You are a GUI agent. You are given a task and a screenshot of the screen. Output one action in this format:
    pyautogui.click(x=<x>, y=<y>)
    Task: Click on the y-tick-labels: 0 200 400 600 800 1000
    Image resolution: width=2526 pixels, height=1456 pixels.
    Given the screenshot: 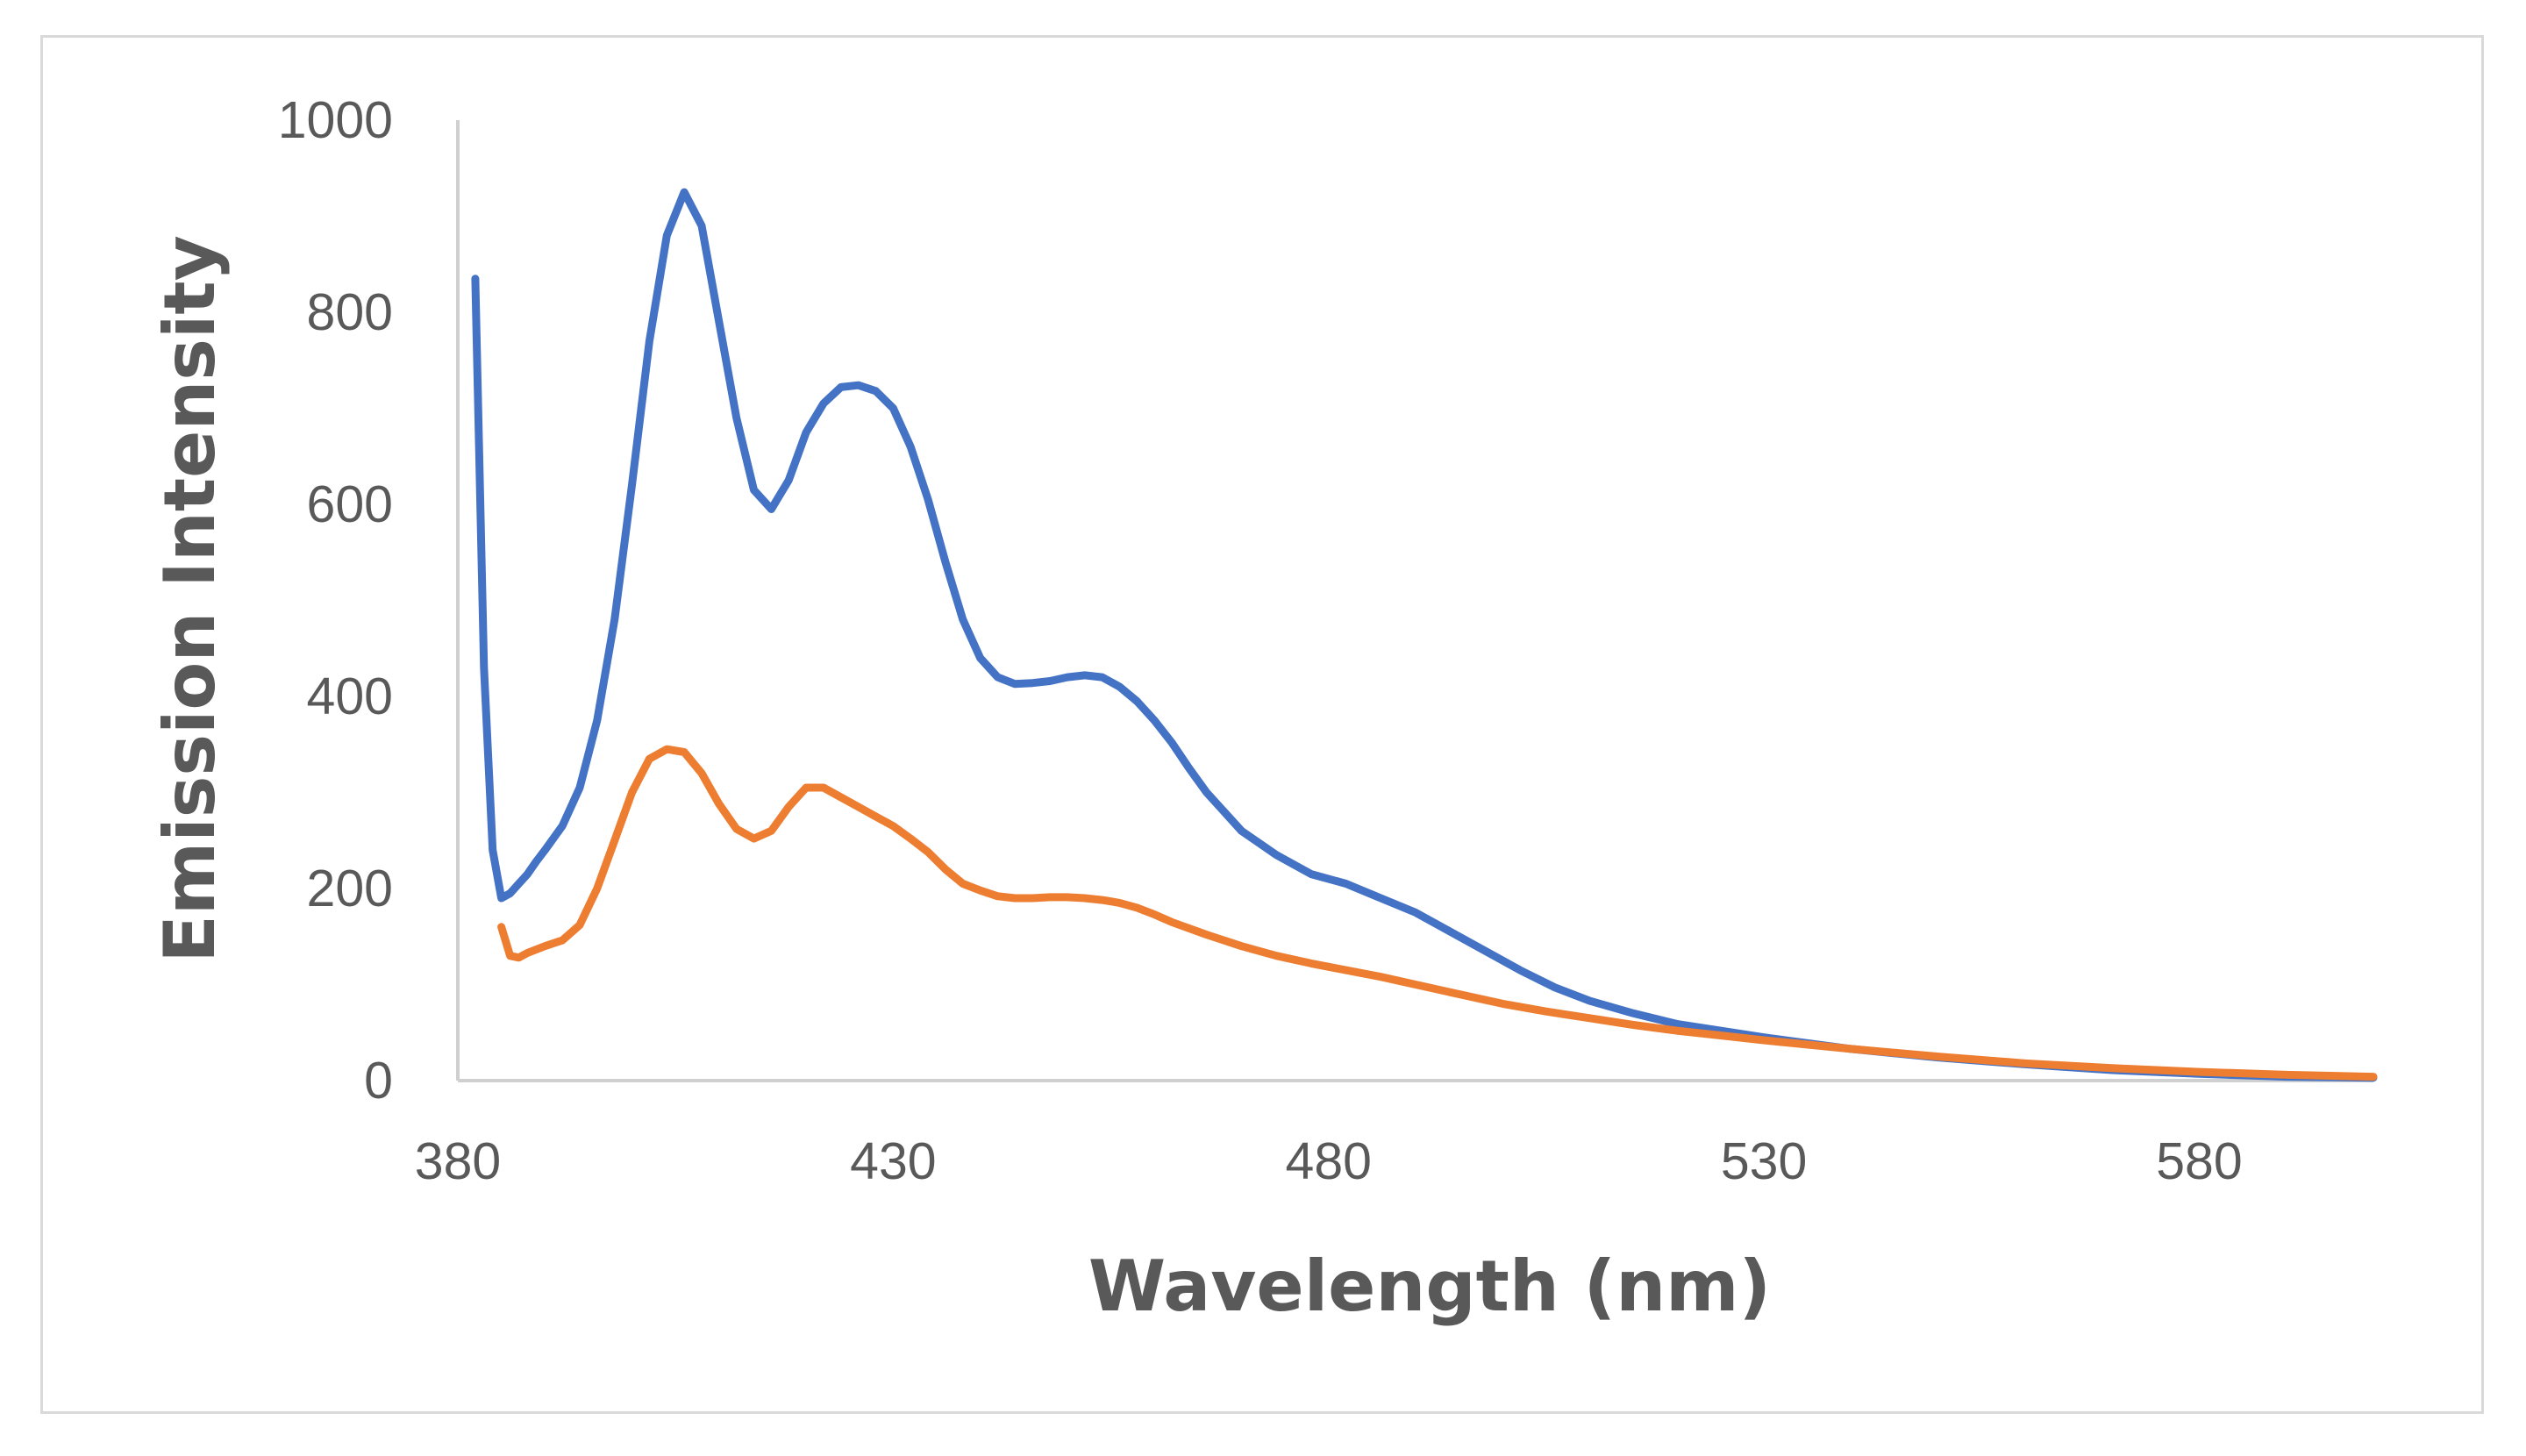 What is the action you would take?
    pyautogui.click(x=335, y=600)
    